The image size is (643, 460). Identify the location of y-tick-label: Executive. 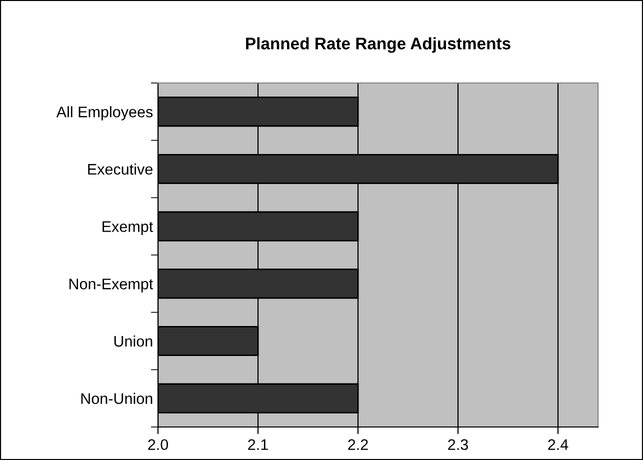
(120, 169).